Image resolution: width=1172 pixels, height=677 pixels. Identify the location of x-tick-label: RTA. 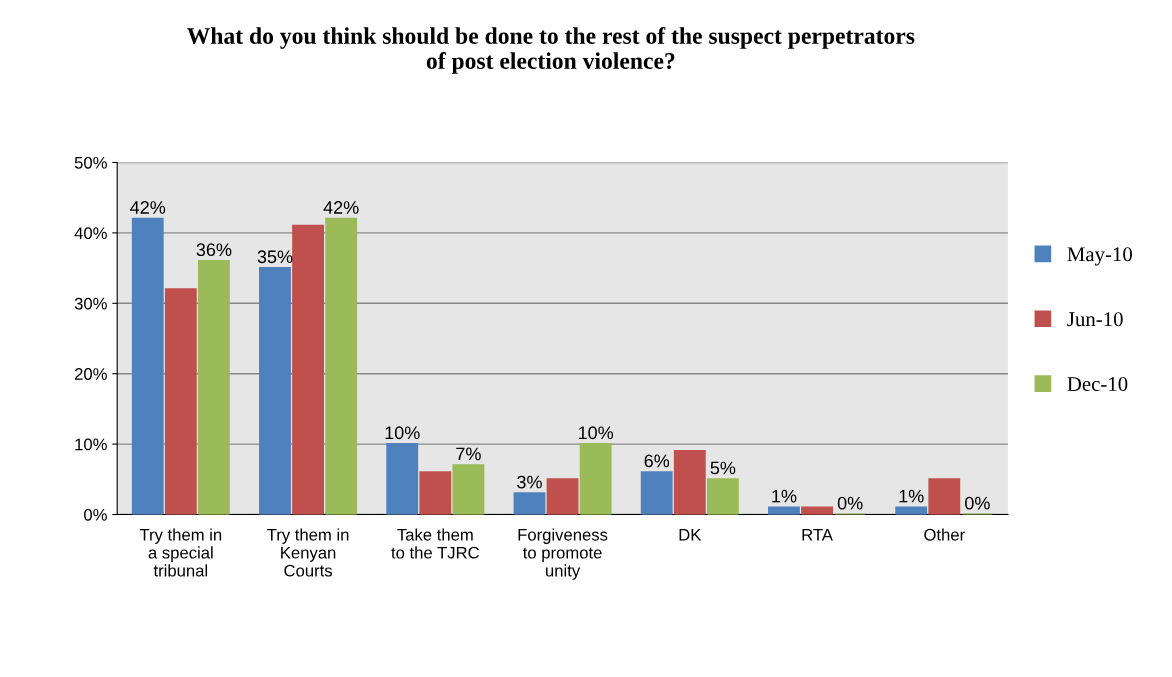
(817, 535).